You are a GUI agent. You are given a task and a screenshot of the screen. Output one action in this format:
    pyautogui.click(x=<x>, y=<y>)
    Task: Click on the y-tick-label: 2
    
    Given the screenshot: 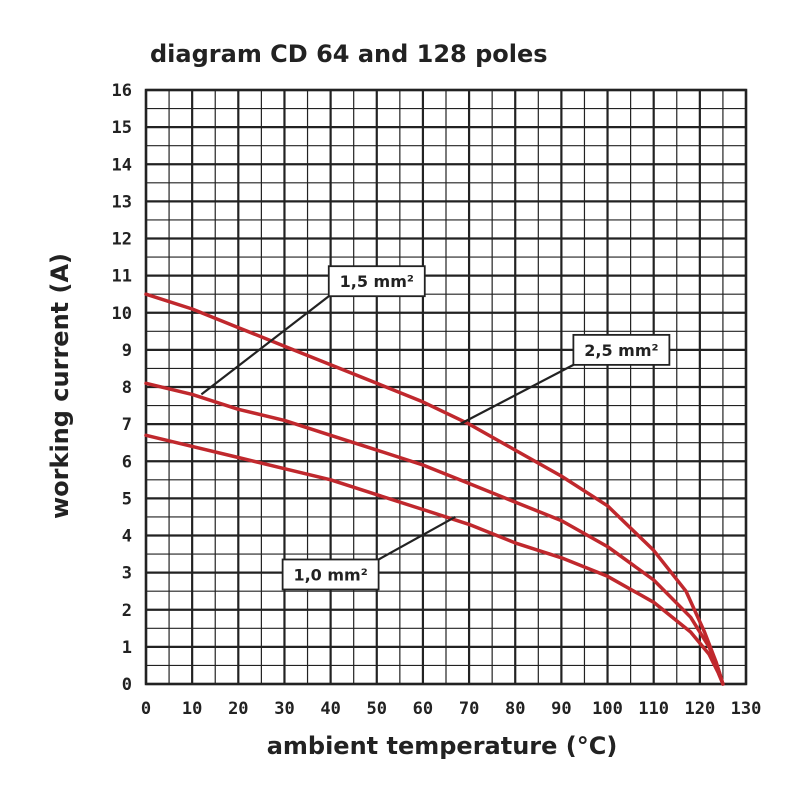 What is the action you would take?
    pyautogui.click(x=127, y=611)
    